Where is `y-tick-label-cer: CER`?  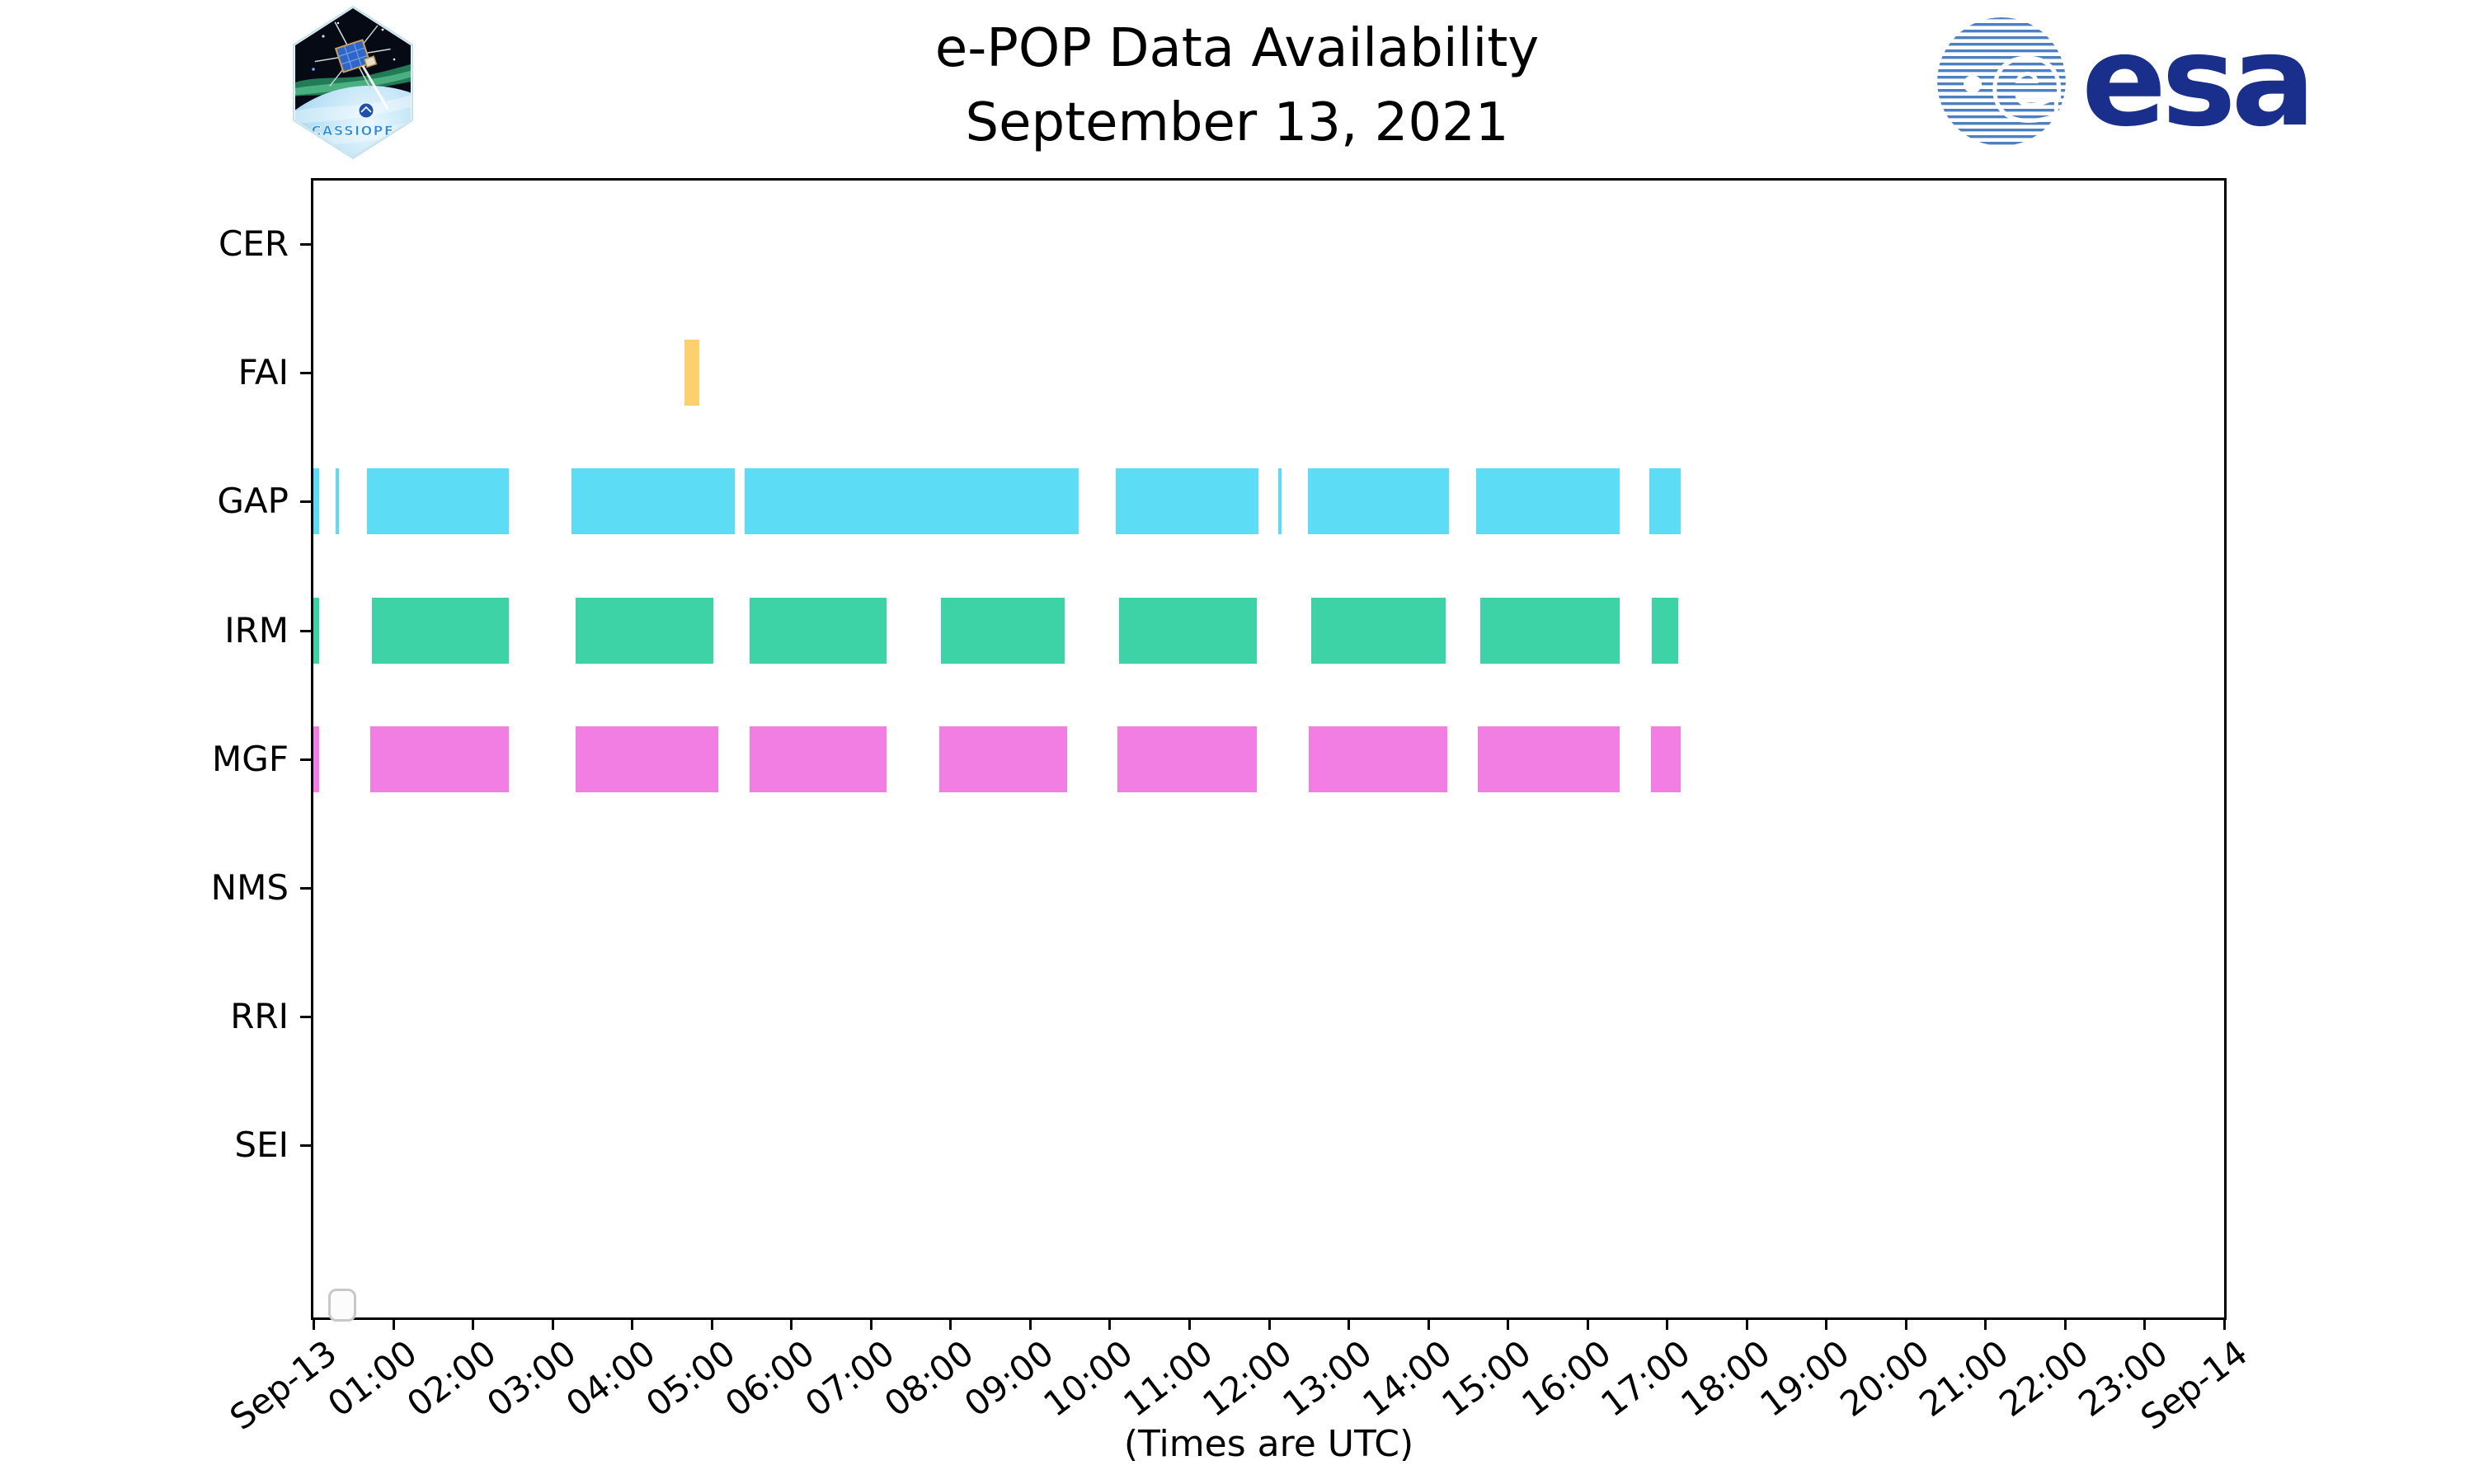 y-tick-label-cer: CER is located at coordinates (253, 244).